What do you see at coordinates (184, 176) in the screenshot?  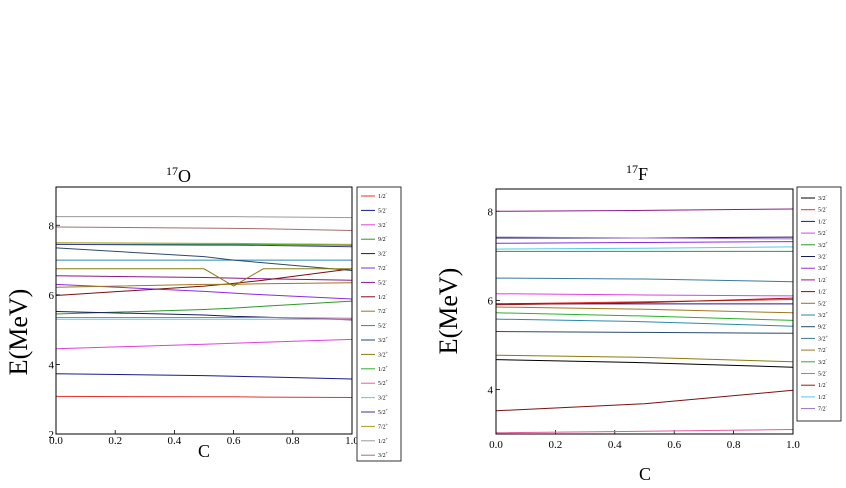 I see `panel-17o-title-element: O` at bounding box center [184, 176].